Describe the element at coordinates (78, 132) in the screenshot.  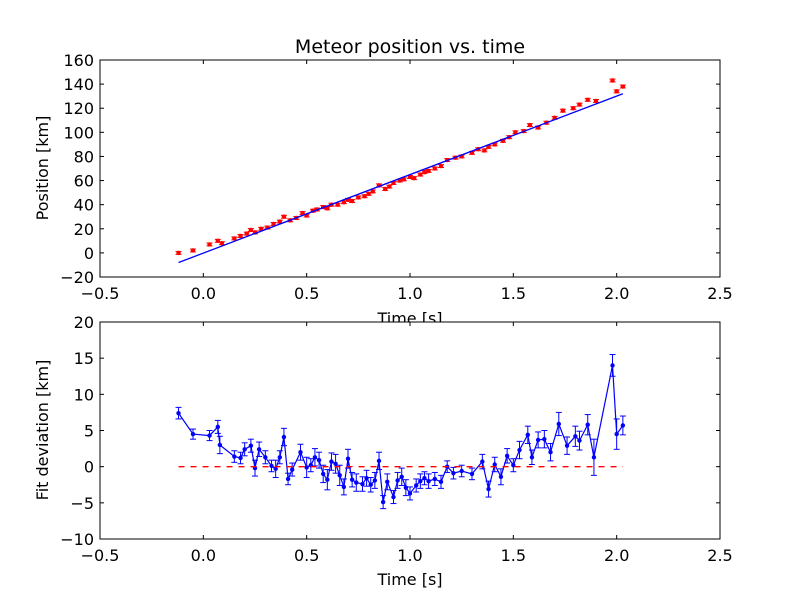
I see `y-tick-label: 100` at that location.